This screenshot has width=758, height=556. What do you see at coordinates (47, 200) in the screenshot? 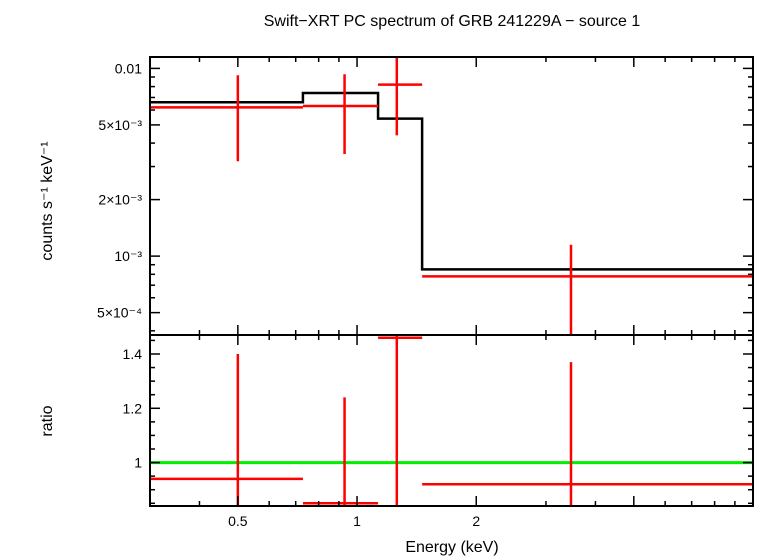
I see `top-y-axis-label: counts s⁻¹ keV⁻¹` at bounding box center [47, 200].